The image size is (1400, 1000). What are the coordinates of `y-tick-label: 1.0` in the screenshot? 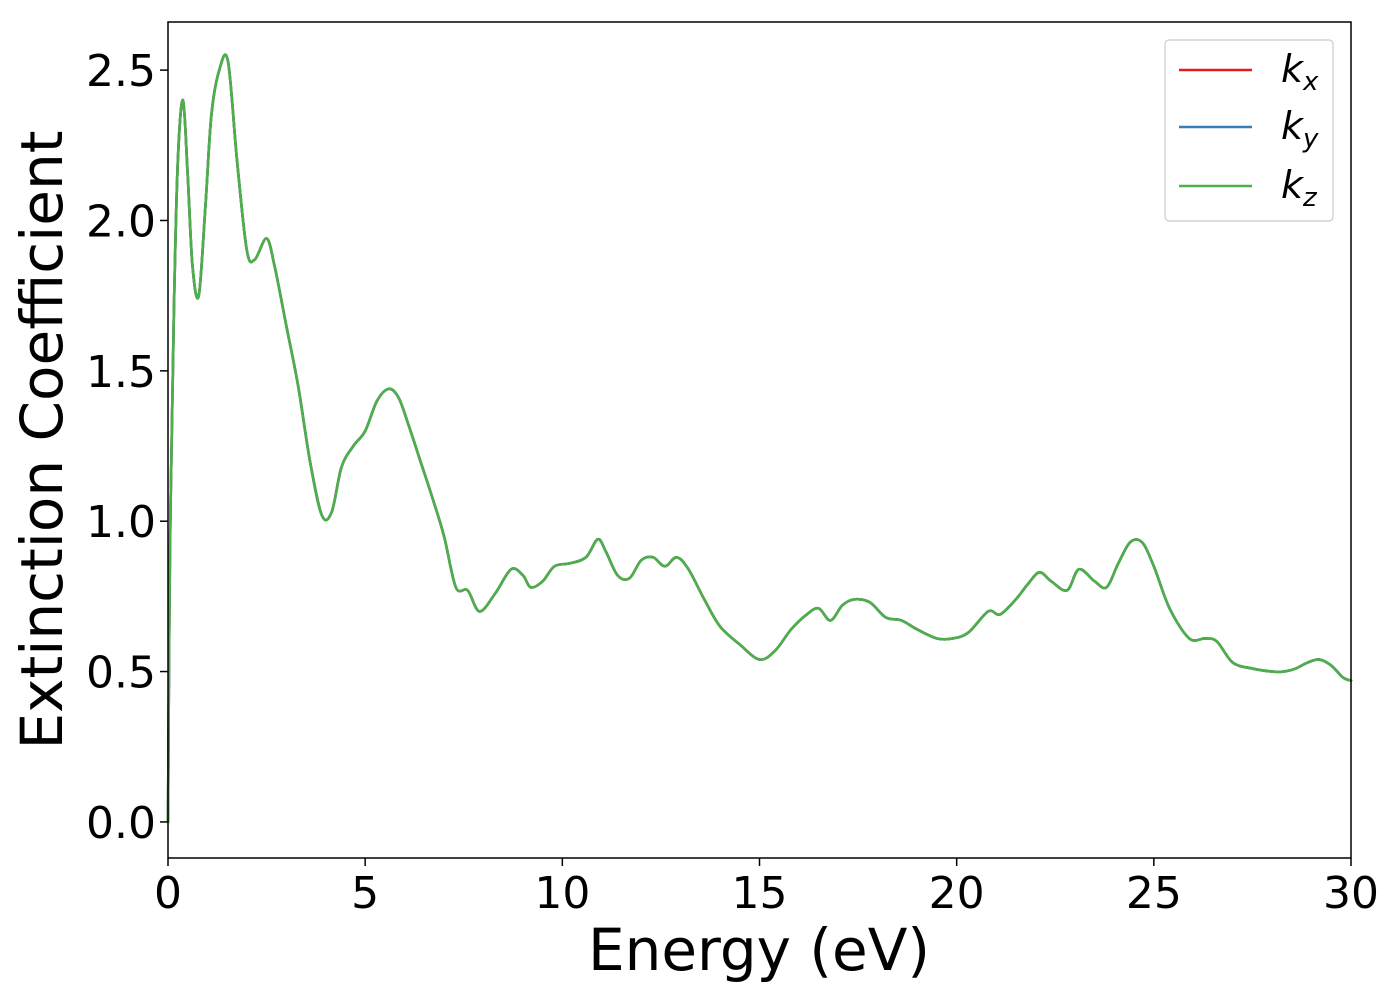 It's located at (121, 522).